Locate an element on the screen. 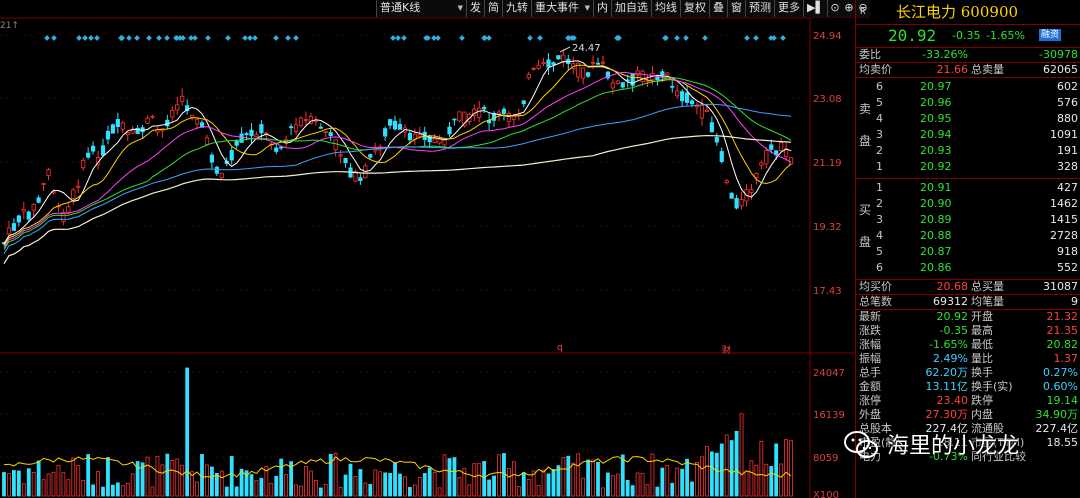 This screenshot has width=1080, height=498. zoom-in-icon: ⊕ is located at coordinates (849, 7).